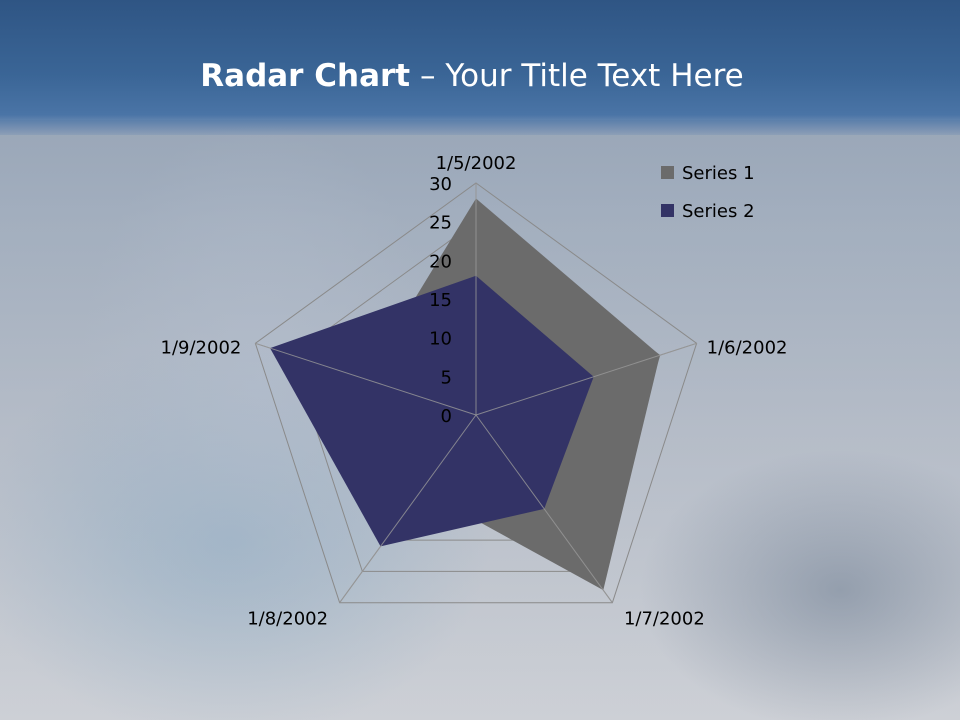  What do you see at coordinates (718, 211) in the screenshot?
I see `legend-label: Series 2` at bounding box center [718, 211].